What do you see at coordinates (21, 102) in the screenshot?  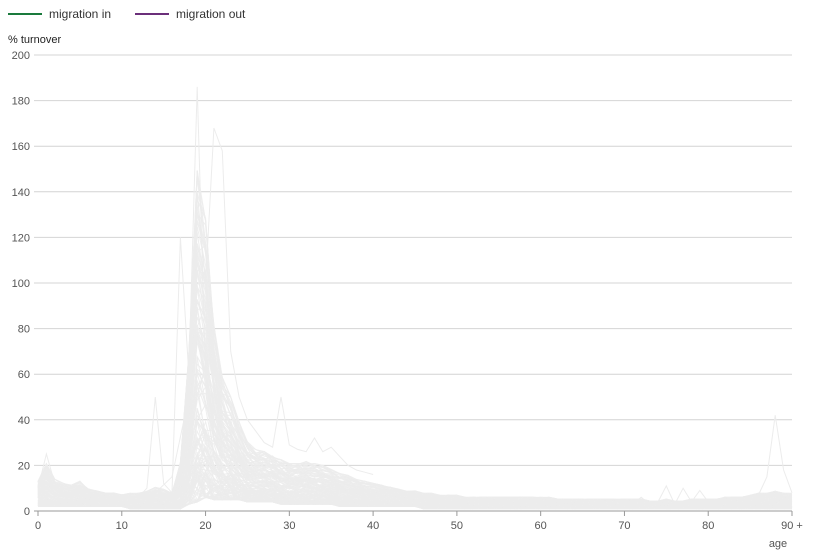 I see `y-tick-label-180: 180` at bounding box center [21, 102].